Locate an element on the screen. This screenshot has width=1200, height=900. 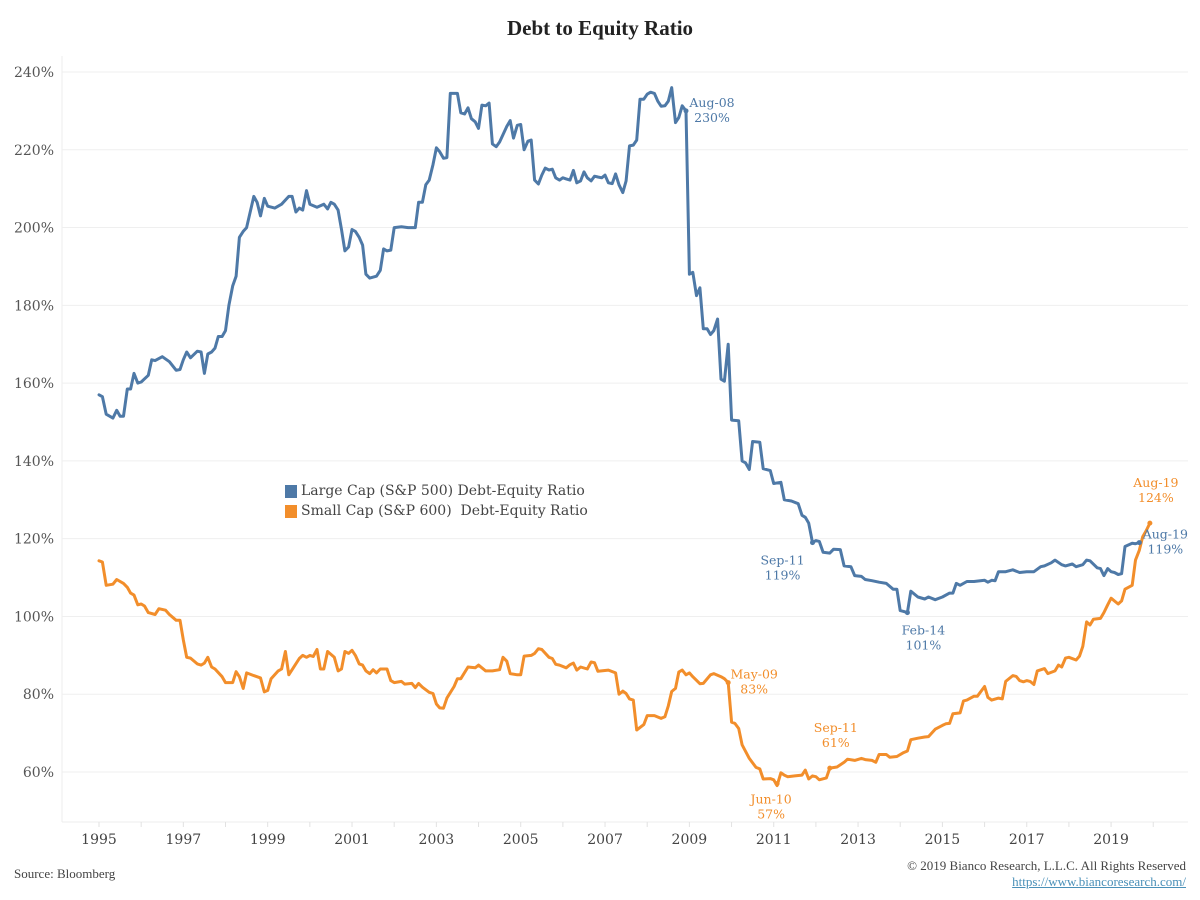
x-tick-label: 1999 is located at coordinates (268, 840).